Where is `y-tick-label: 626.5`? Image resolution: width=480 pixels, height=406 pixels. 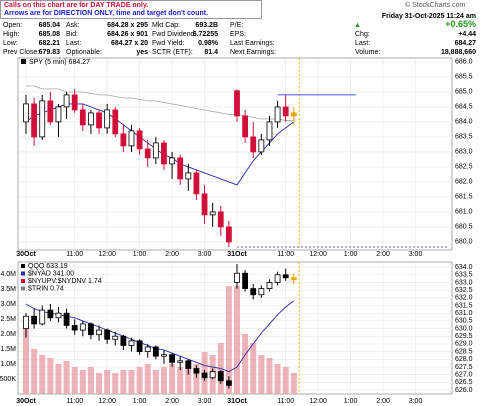
y-tick-label: 626.5 is located at coordinates (464, 382).